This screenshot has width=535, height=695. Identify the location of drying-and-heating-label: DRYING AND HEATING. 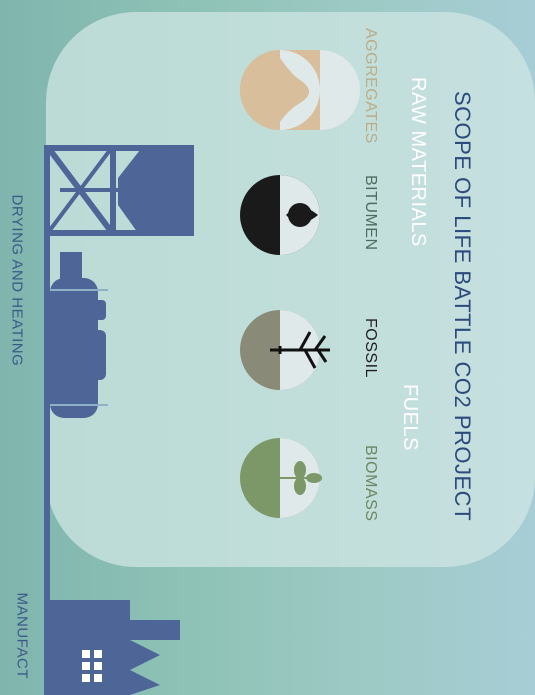
(17, 280).